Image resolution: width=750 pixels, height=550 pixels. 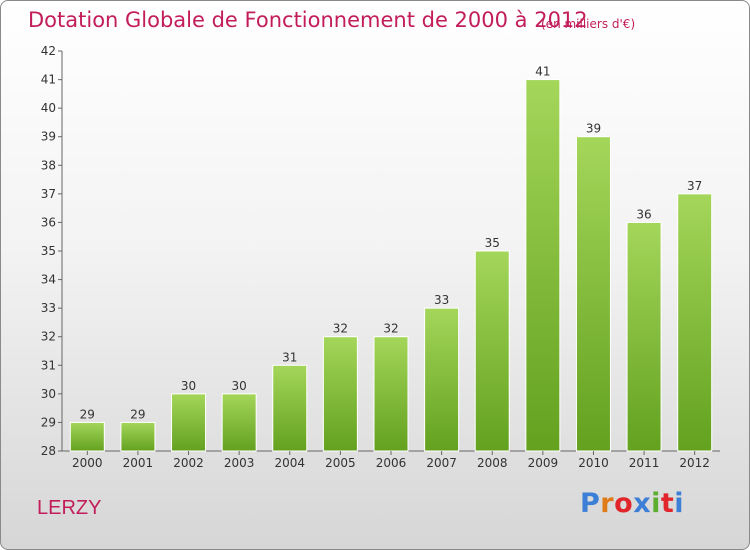 I want to click on logo-letter: r, so click(x=607, y=503).